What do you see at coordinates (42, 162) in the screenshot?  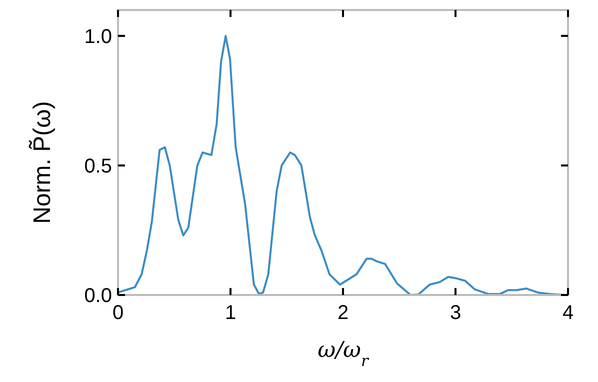 I see `y-axis-title: Norm. P̃(ω)` at bounding box center [42, 162].